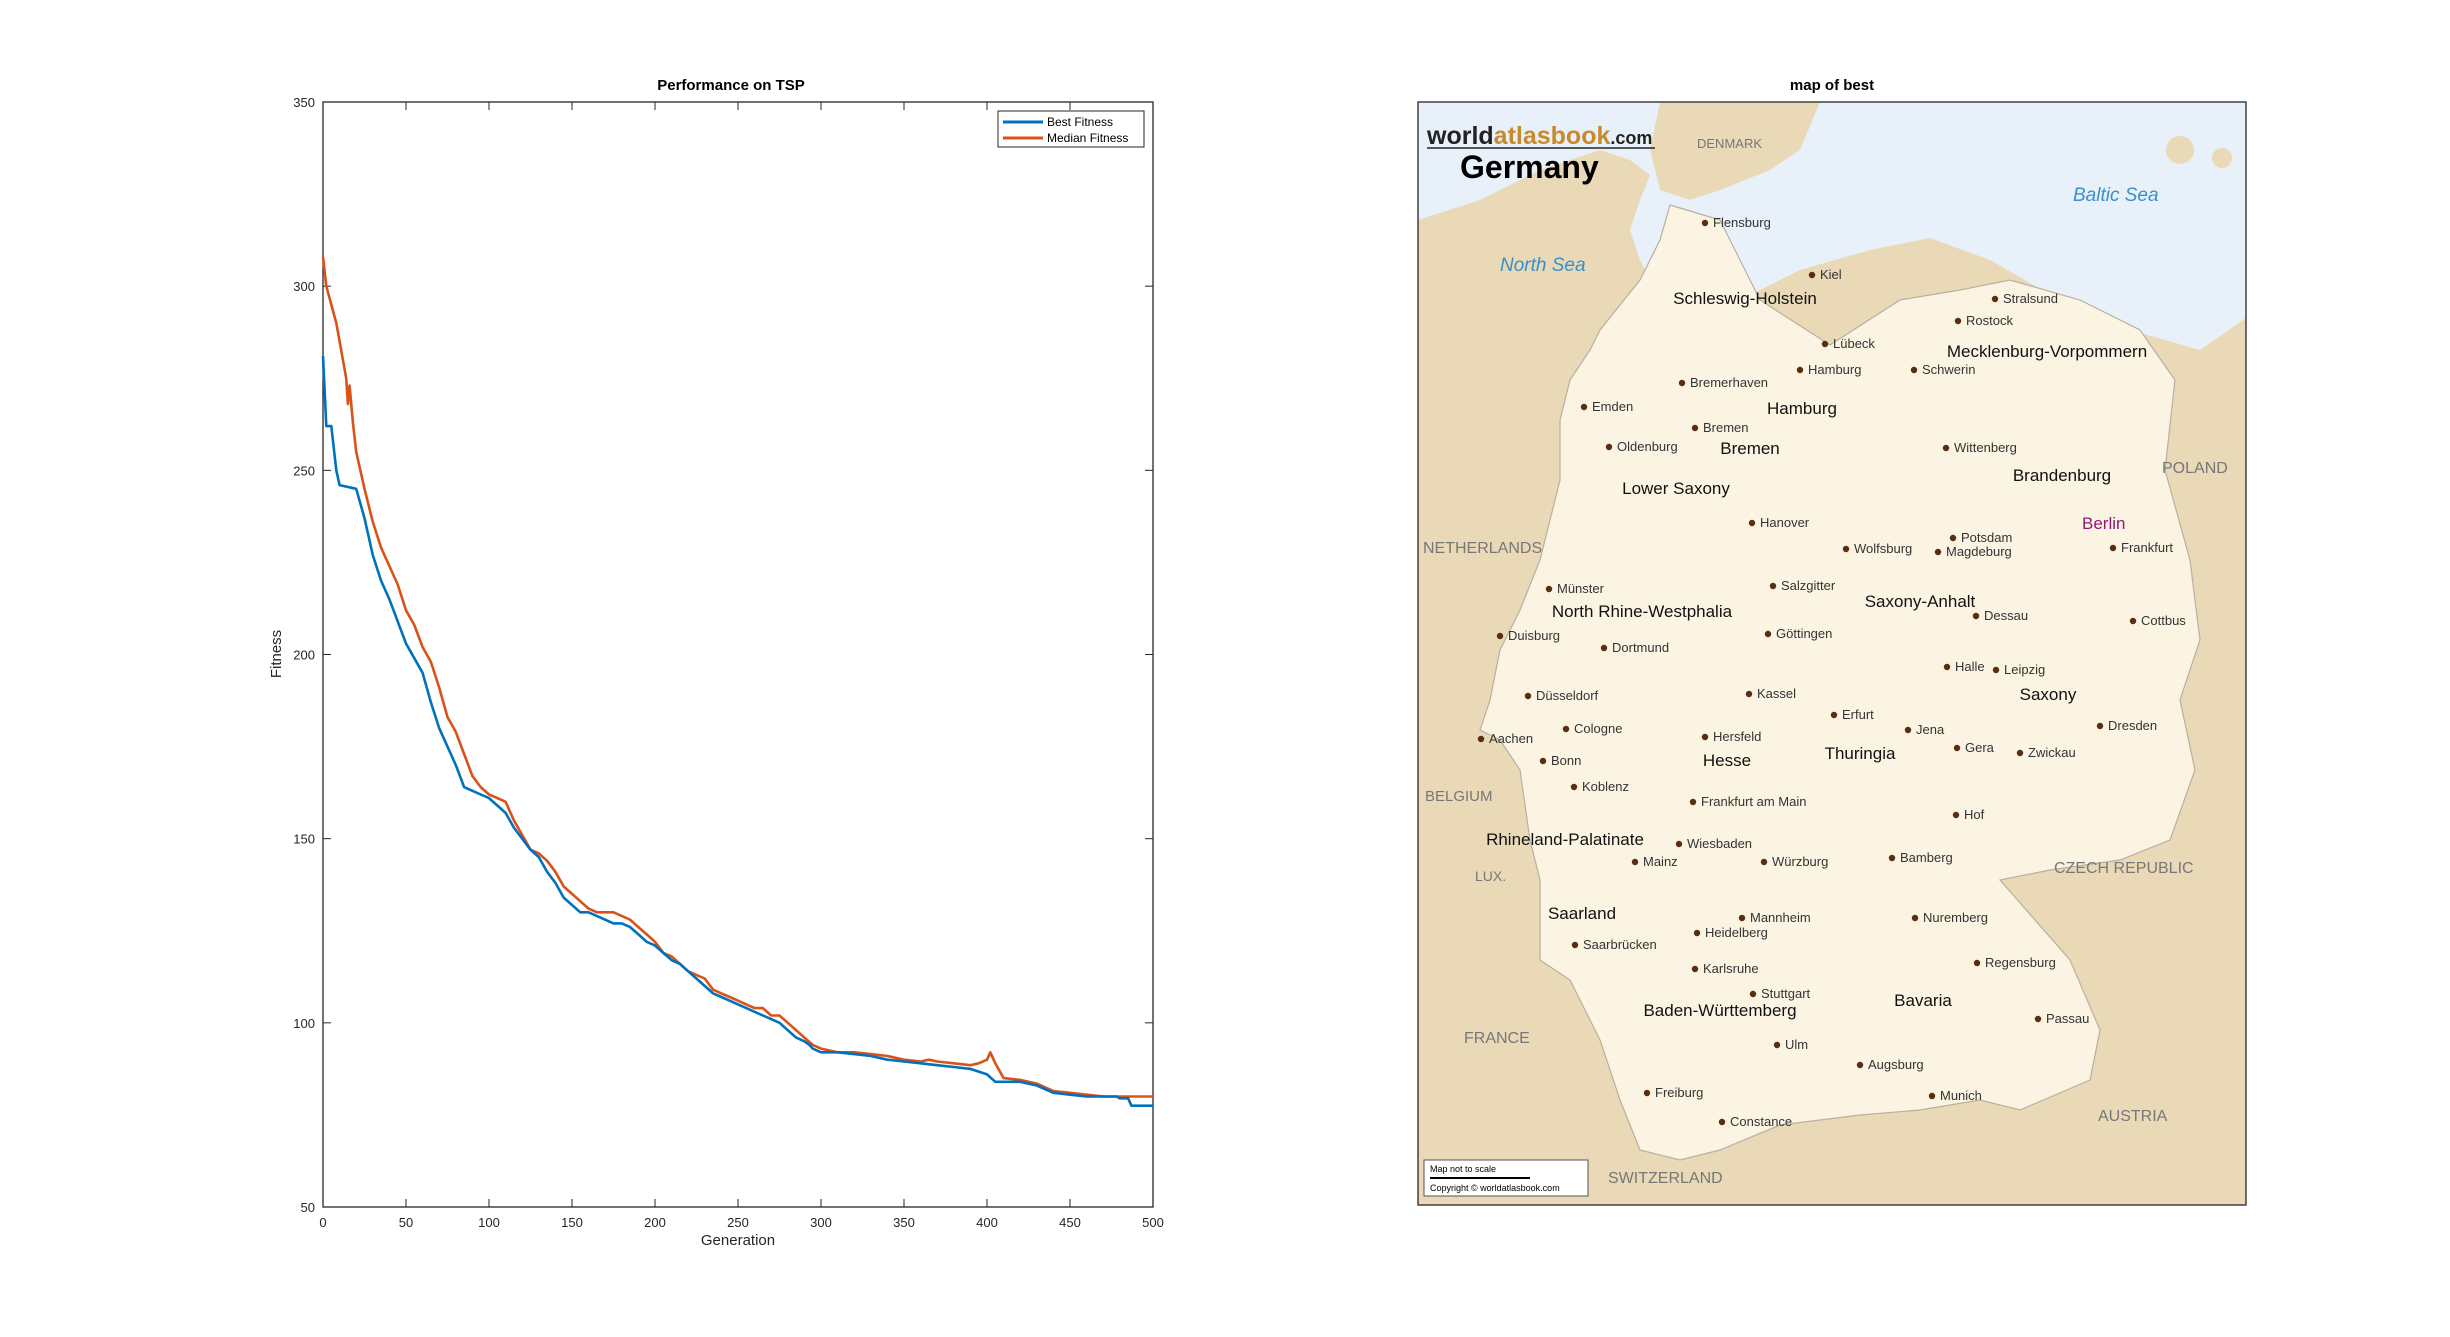 Image resolution: width=2450 pixels, height=1337 pixels. I want to click on legend-box, so click(1071, 129).